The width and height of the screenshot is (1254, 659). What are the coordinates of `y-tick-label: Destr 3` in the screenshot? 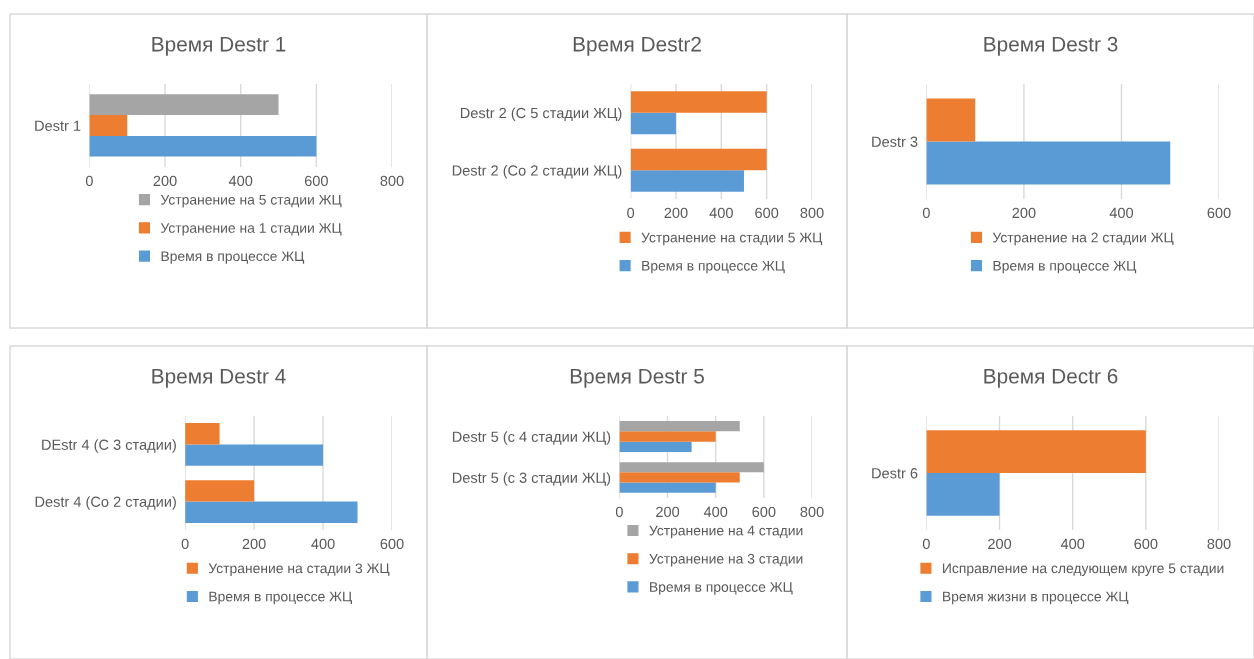 It's located at (895, 141).